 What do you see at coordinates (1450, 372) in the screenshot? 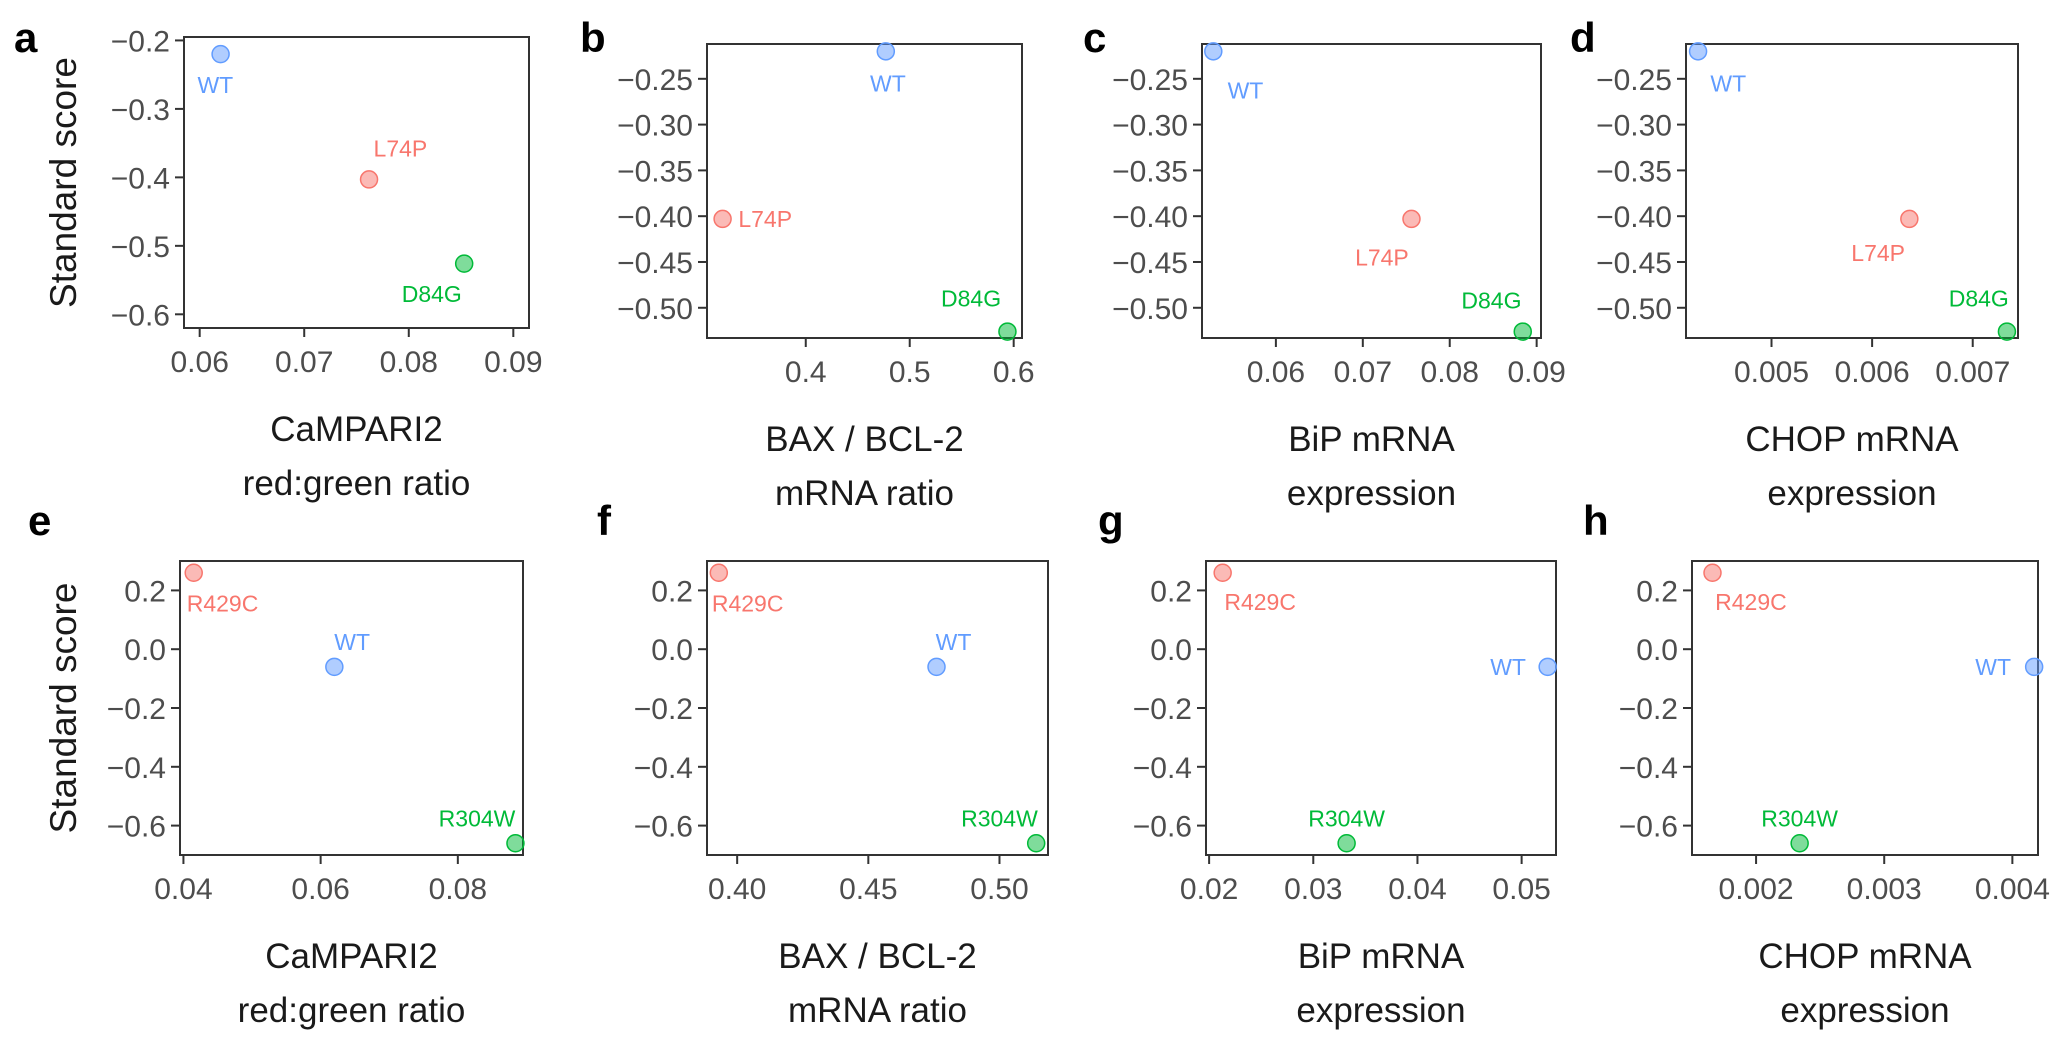
I see `x-tick-label: 0.08` at bounding box center [1450, 372].